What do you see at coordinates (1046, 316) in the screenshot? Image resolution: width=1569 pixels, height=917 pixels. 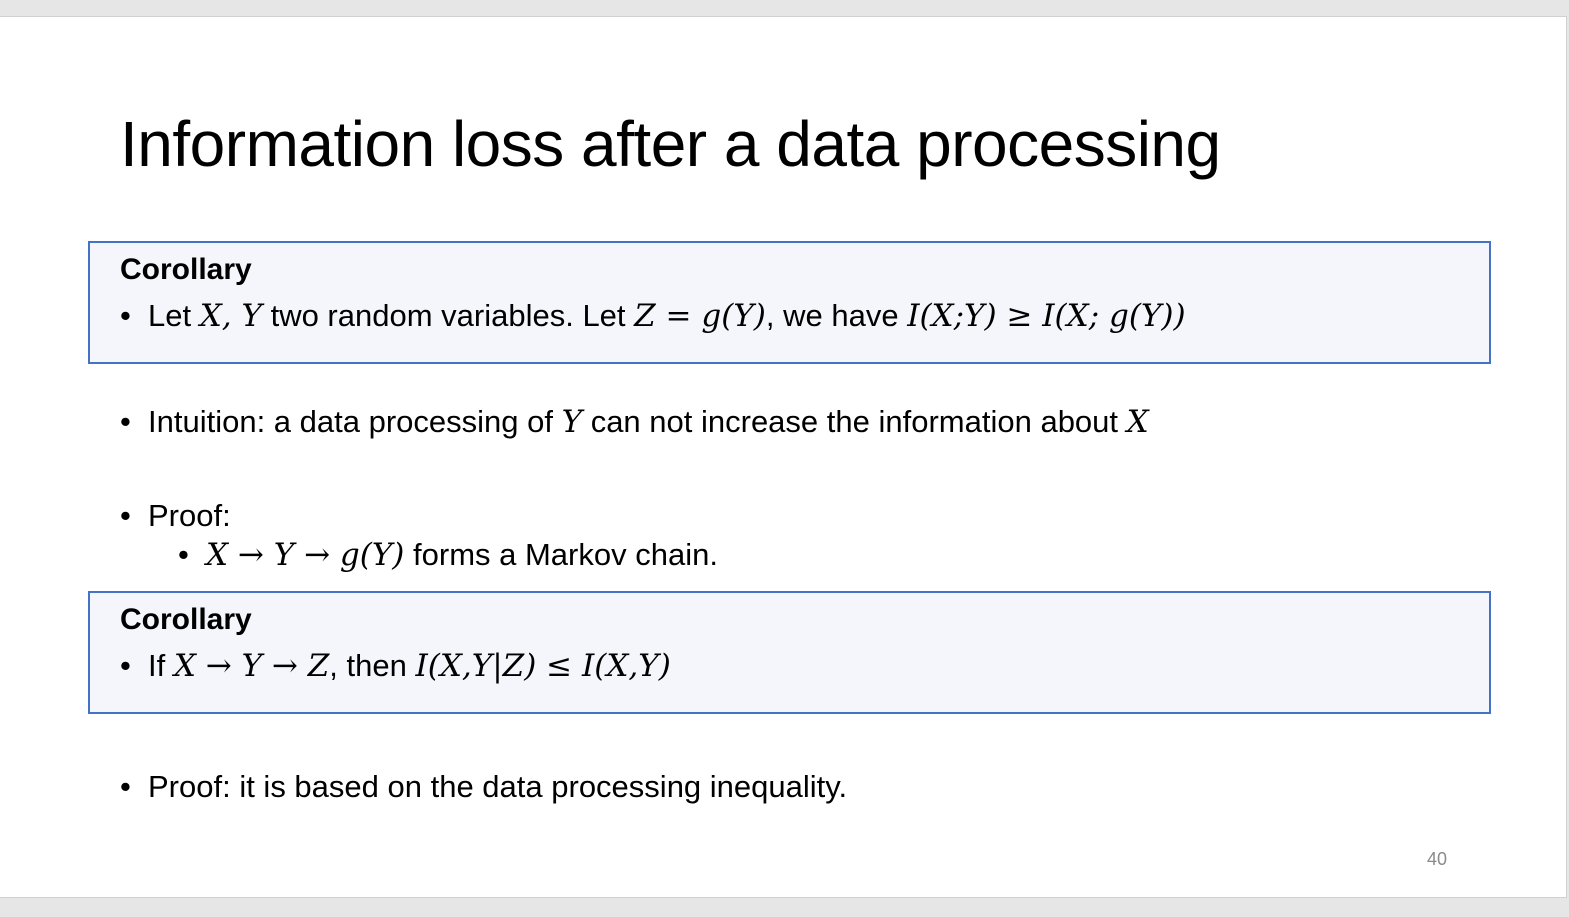 I see `math-expression: I(X;Y) ≥ I(X; g(Y))` at bounding box center [1046, 316].